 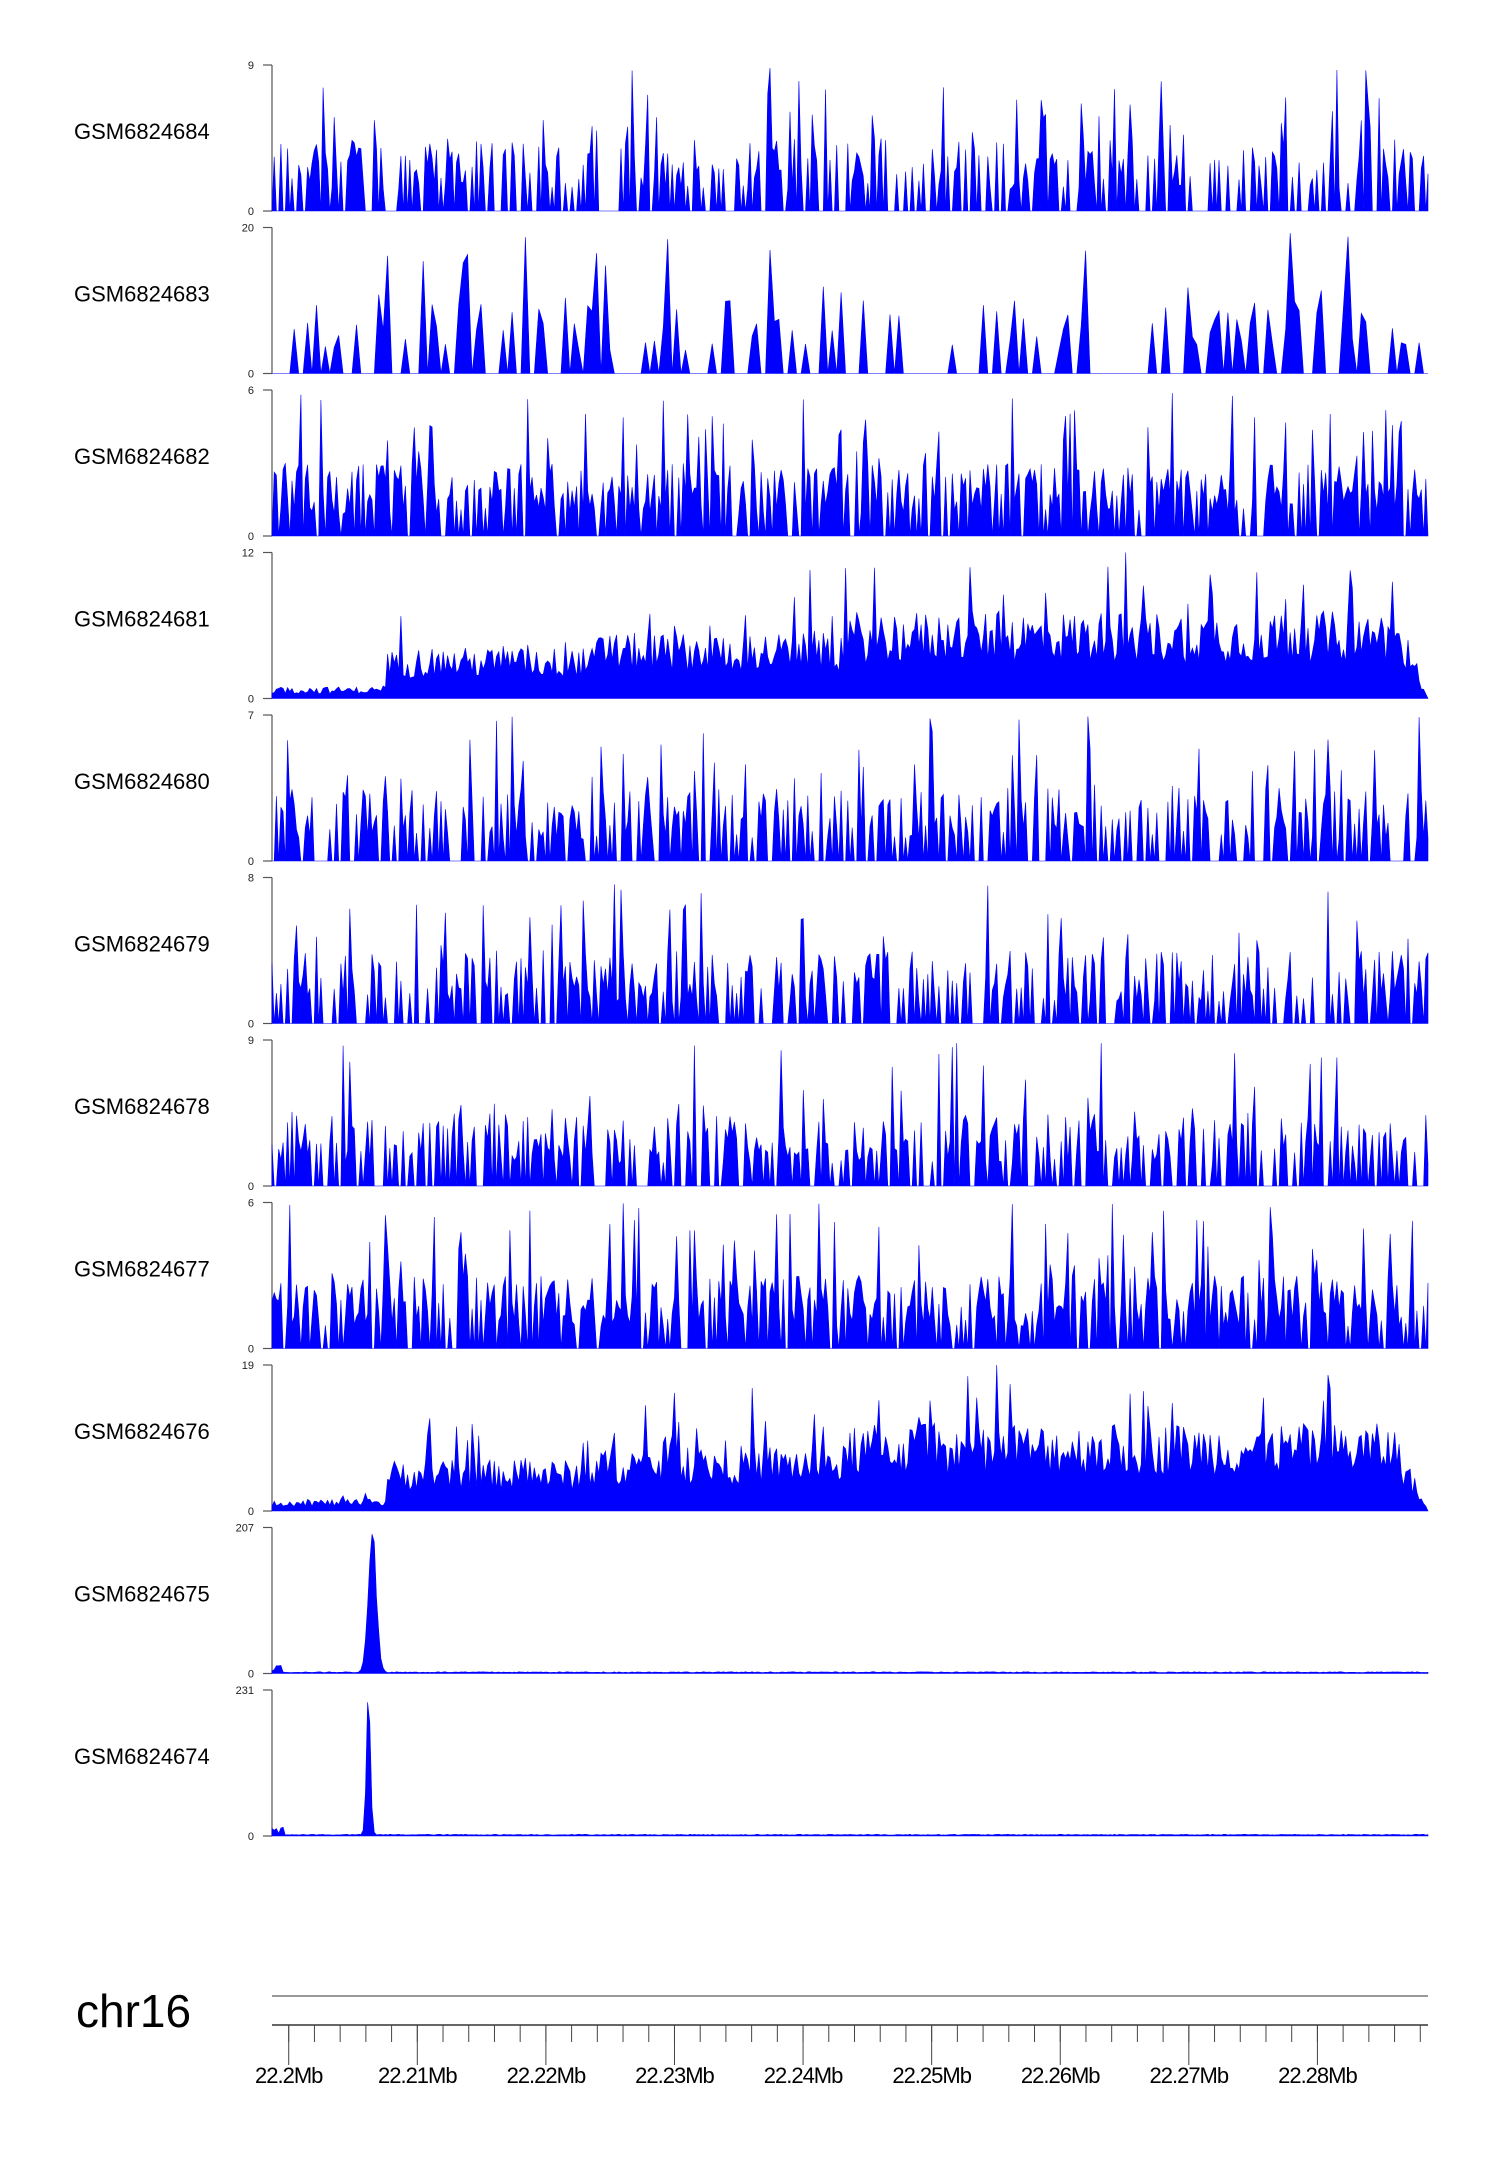 I want to click on x-tick-label: 22.21Mb, so click(x=417, y=2075).